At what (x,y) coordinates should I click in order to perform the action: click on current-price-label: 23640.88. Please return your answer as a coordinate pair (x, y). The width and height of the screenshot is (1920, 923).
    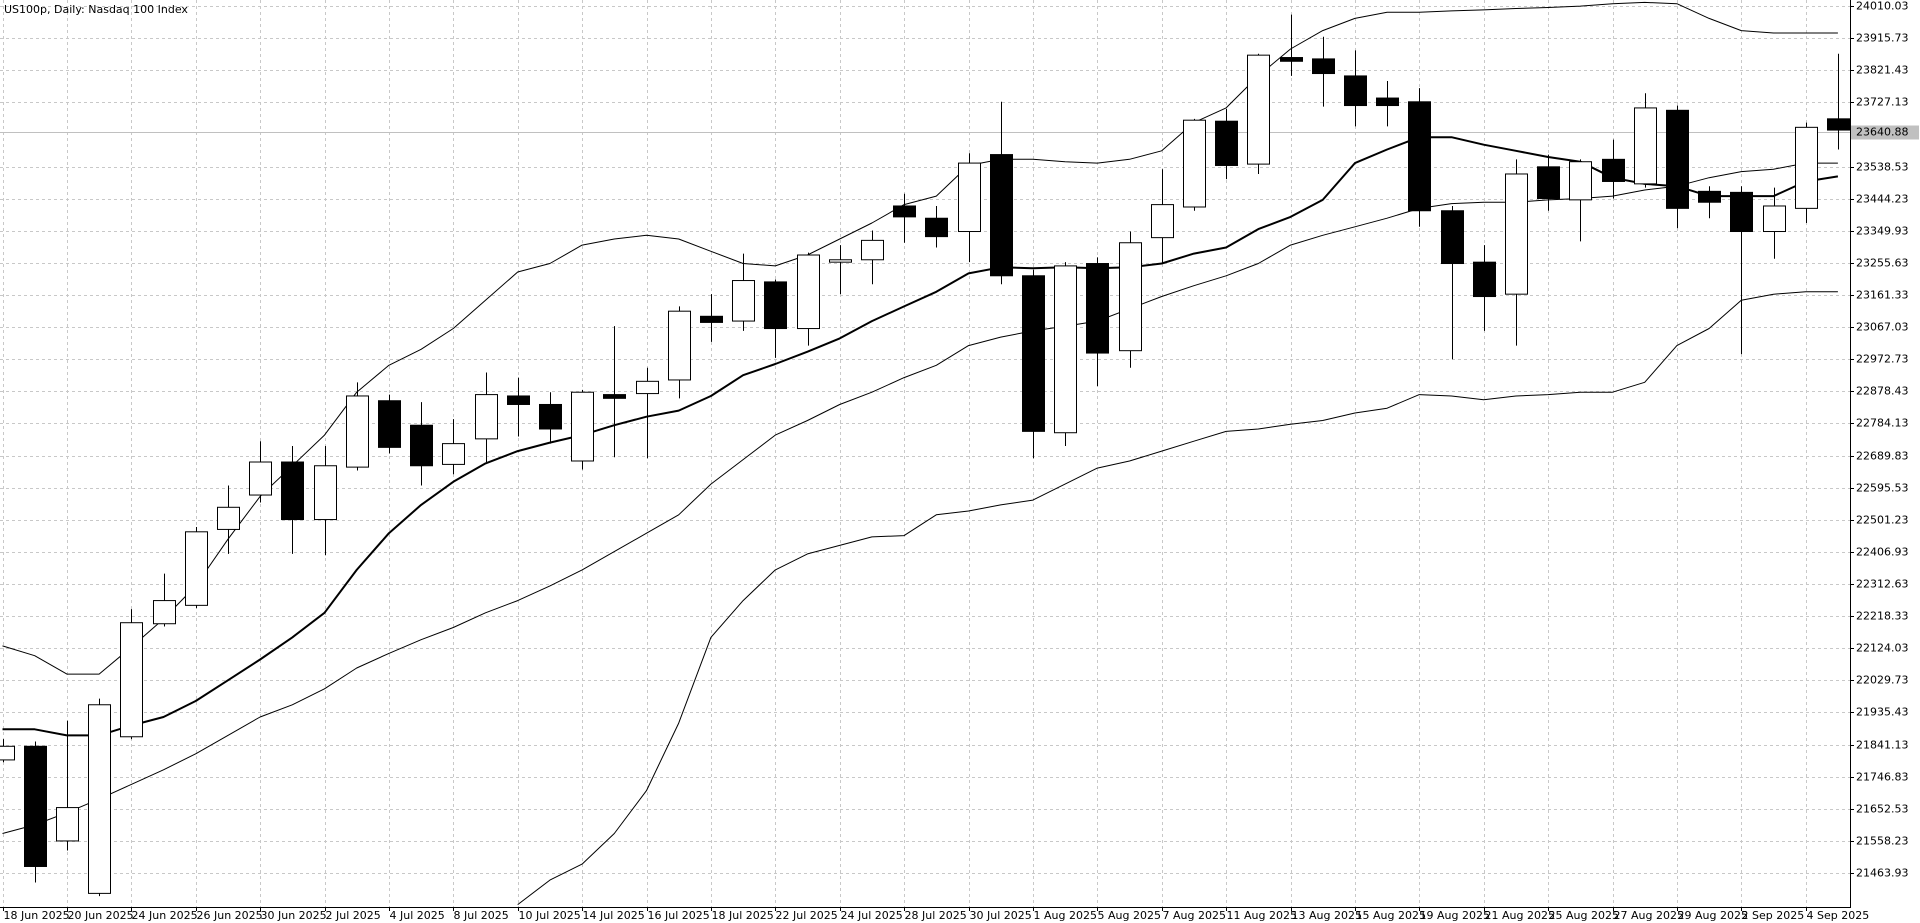
    Looking at the image, I should click on (1882, 132).